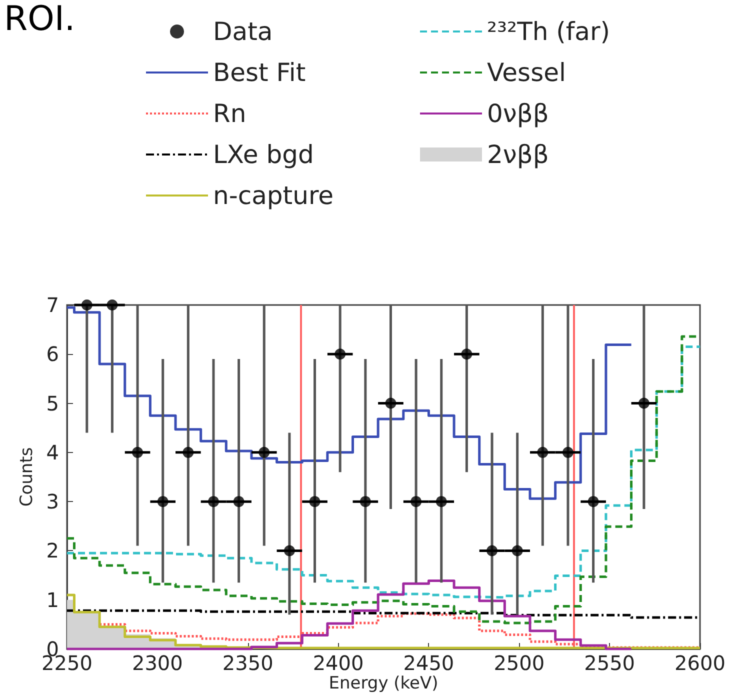  Describe the element at coordinates (518, 113) in the screenshot. I see `legend-label: 0νββ` at that location.